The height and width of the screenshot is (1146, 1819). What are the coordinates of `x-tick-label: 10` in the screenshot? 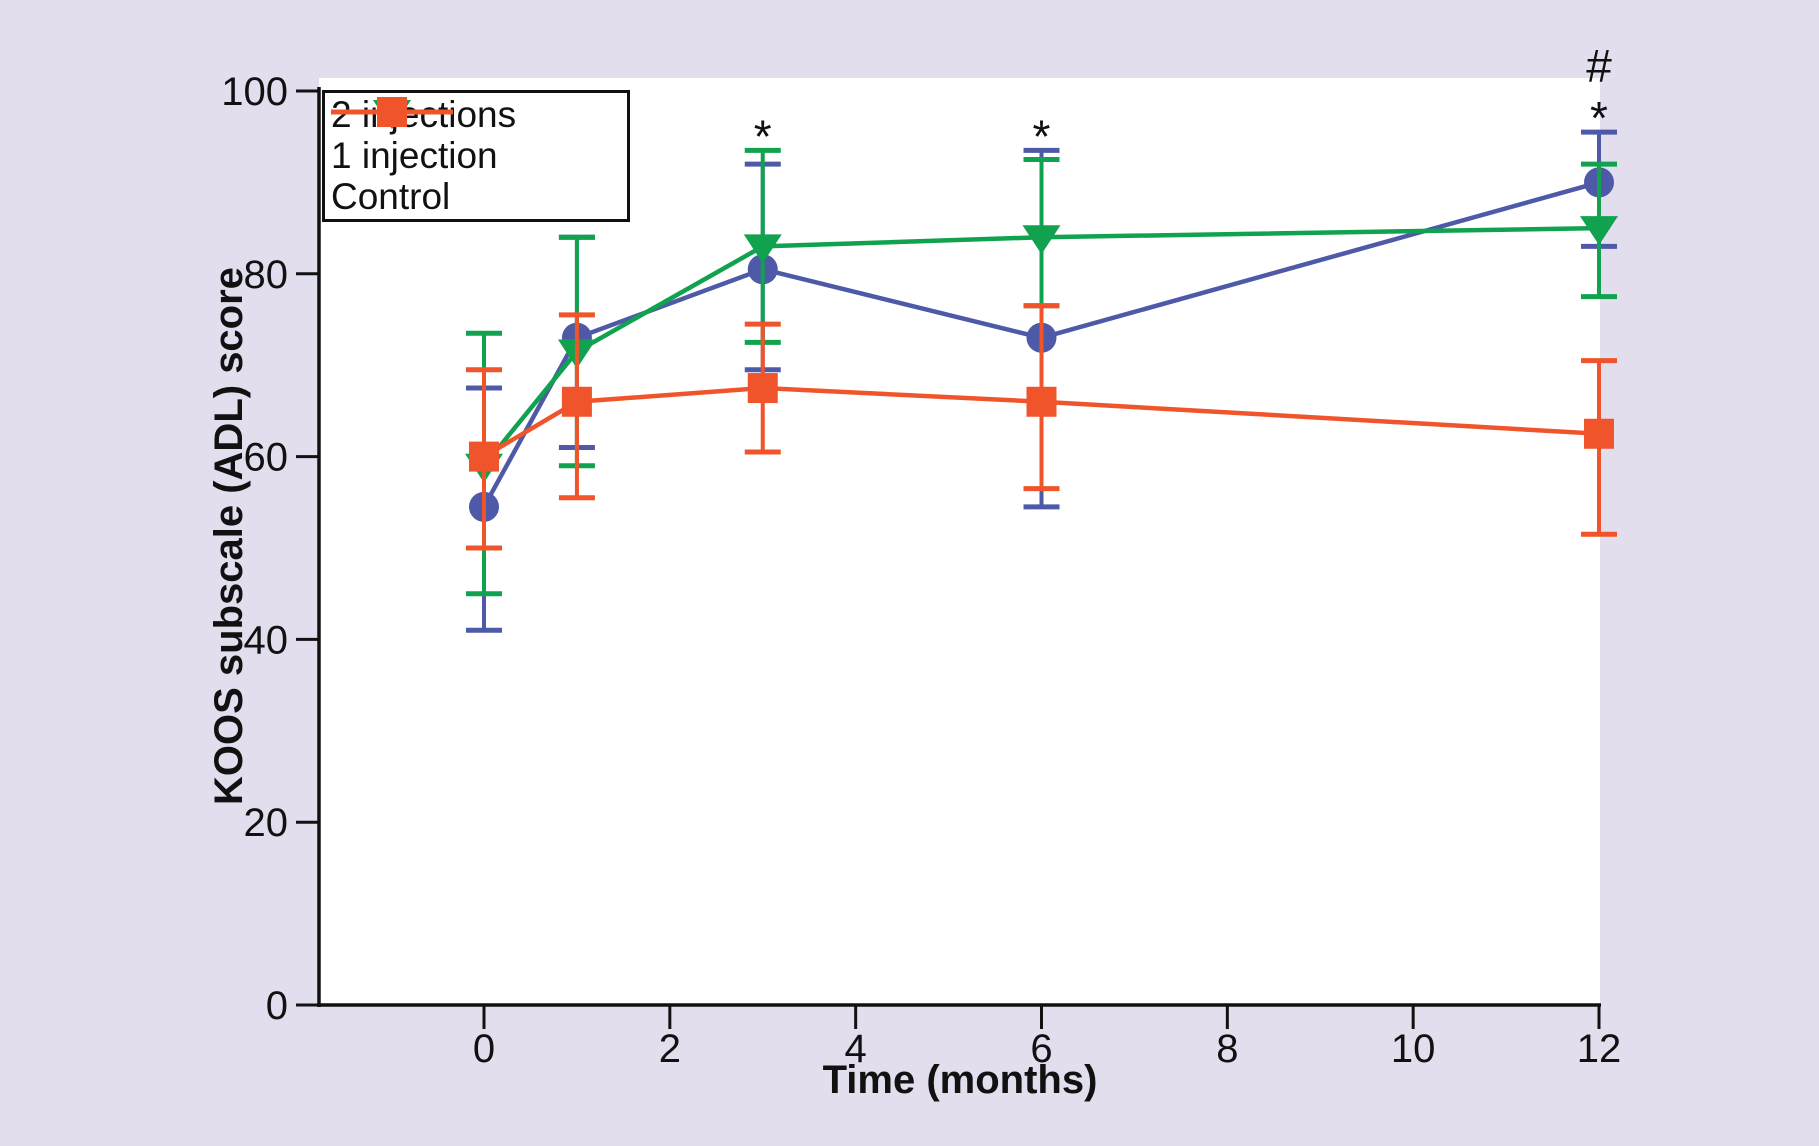 It's located at (1413, 1049).